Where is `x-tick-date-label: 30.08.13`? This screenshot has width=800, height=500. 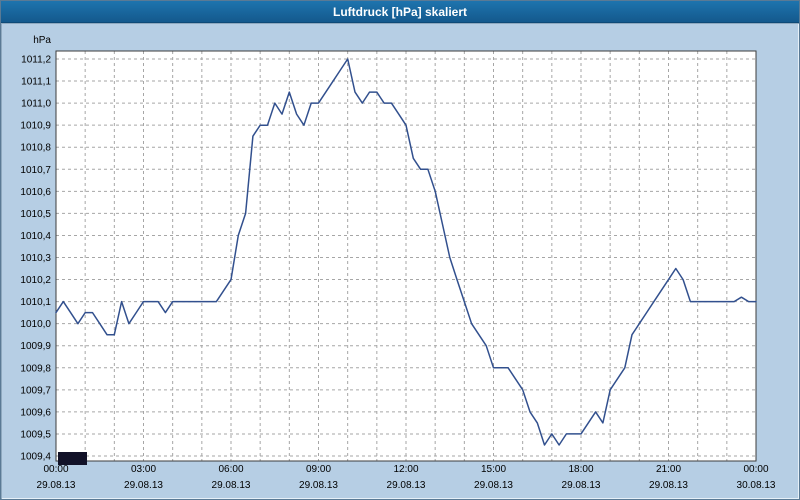
x-tick-date-label: 30.08.13 is located at coordinates (756, 485).